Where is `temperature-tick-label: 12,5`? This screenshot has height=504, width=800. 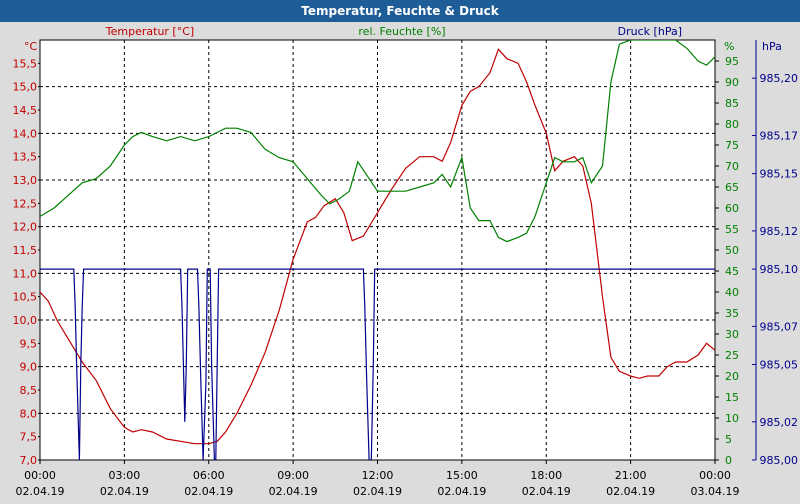 temperature-tick-label: 12,5 is located at coordinates (25, 203).